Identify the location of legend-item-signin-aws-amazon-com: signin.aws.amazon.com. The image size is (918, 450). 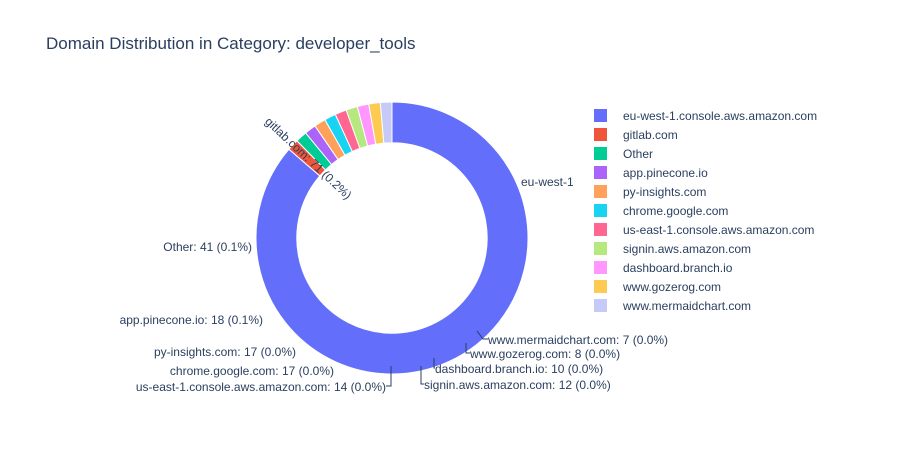
(705, 248).